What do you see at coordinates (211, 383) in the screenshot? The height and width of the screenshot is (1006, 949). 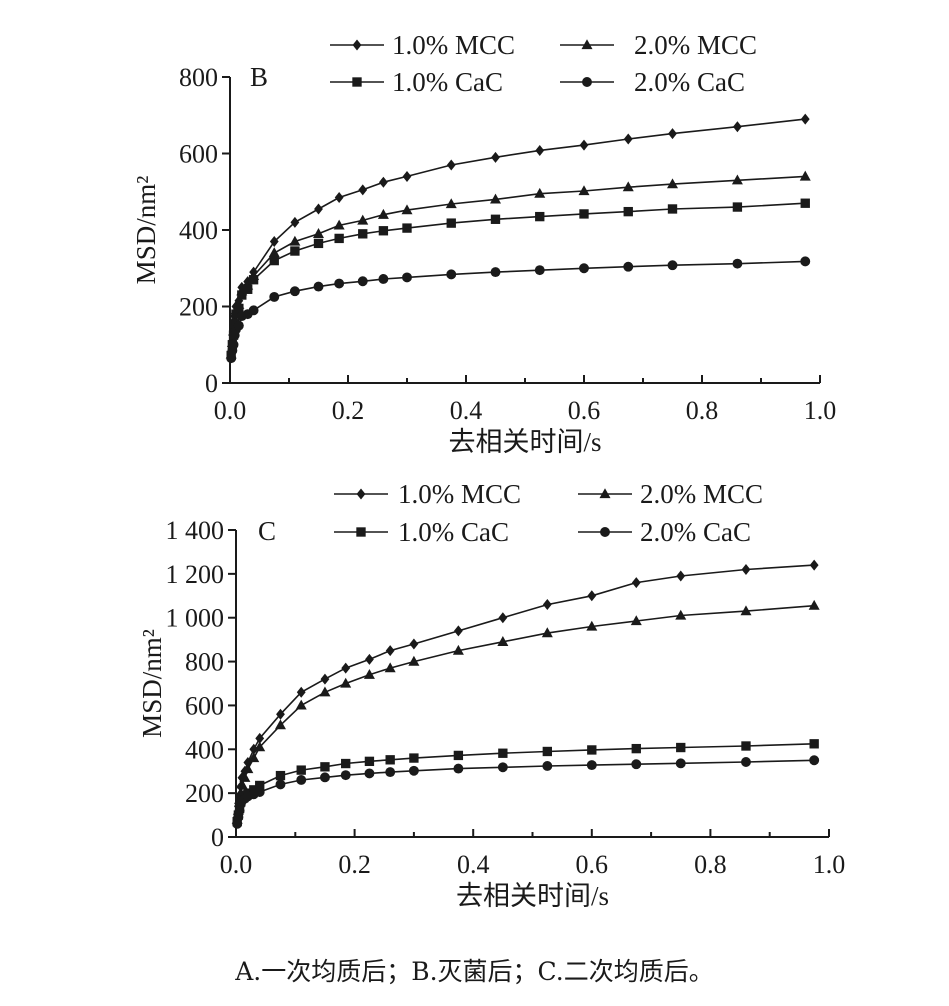 I see `y-tick-label: 0` at bounding box center [211, 383].